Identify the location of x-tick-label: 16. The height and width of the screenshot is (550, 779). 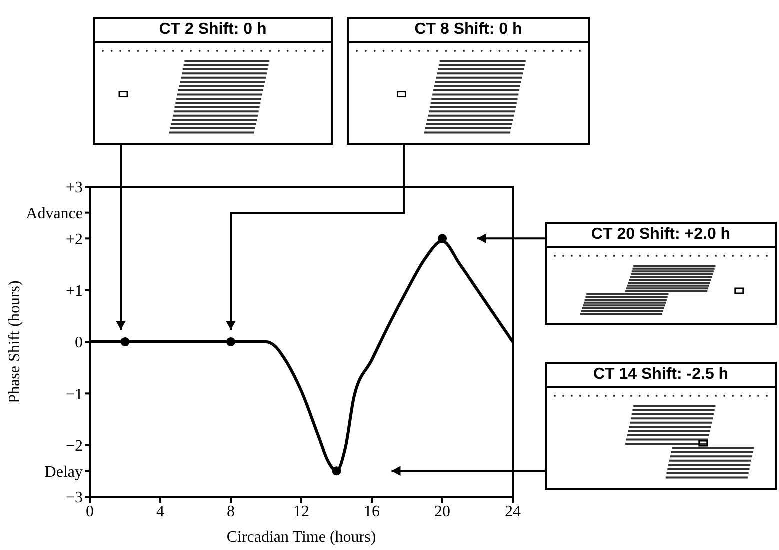
(372, 511).